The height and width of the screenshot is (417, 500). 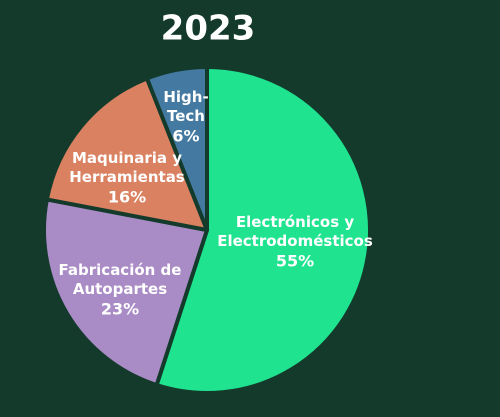 What do you see at coordinates (120, 309) in the screenshot?
I see `value-label: 23%` at bounding box center [120, 309].